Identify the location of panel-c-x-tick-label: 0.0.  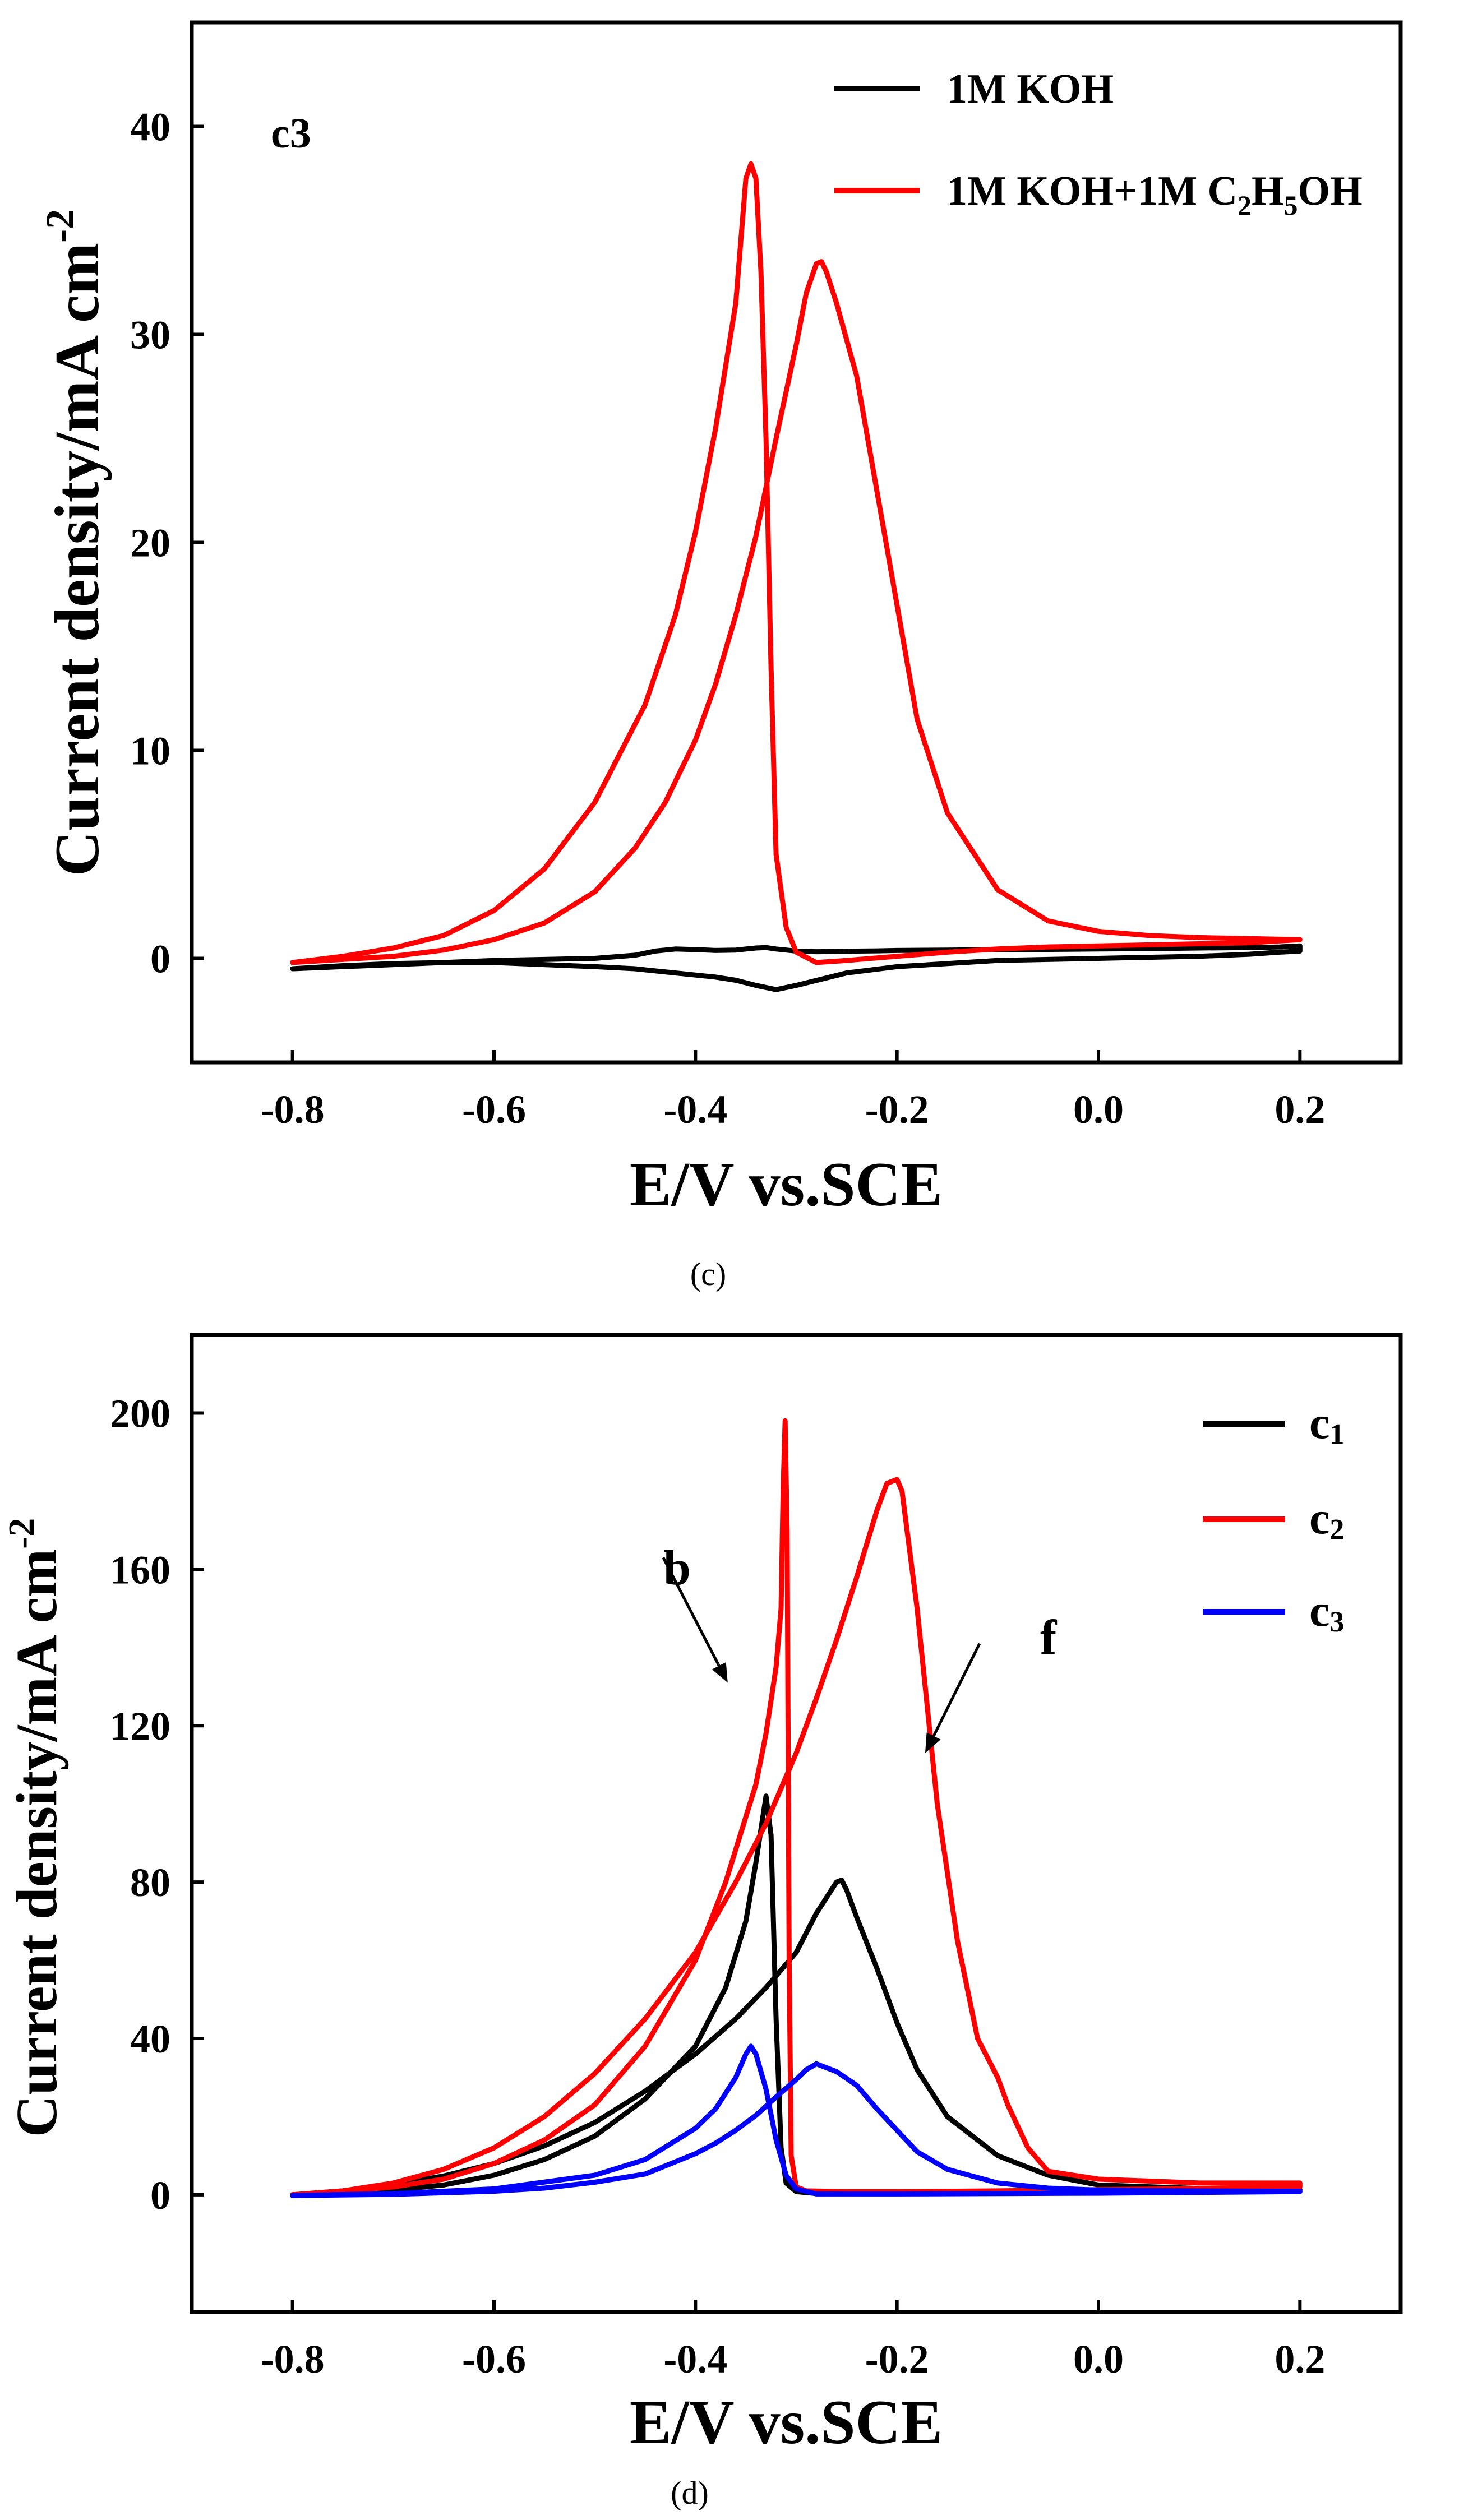
(1098, 1110).